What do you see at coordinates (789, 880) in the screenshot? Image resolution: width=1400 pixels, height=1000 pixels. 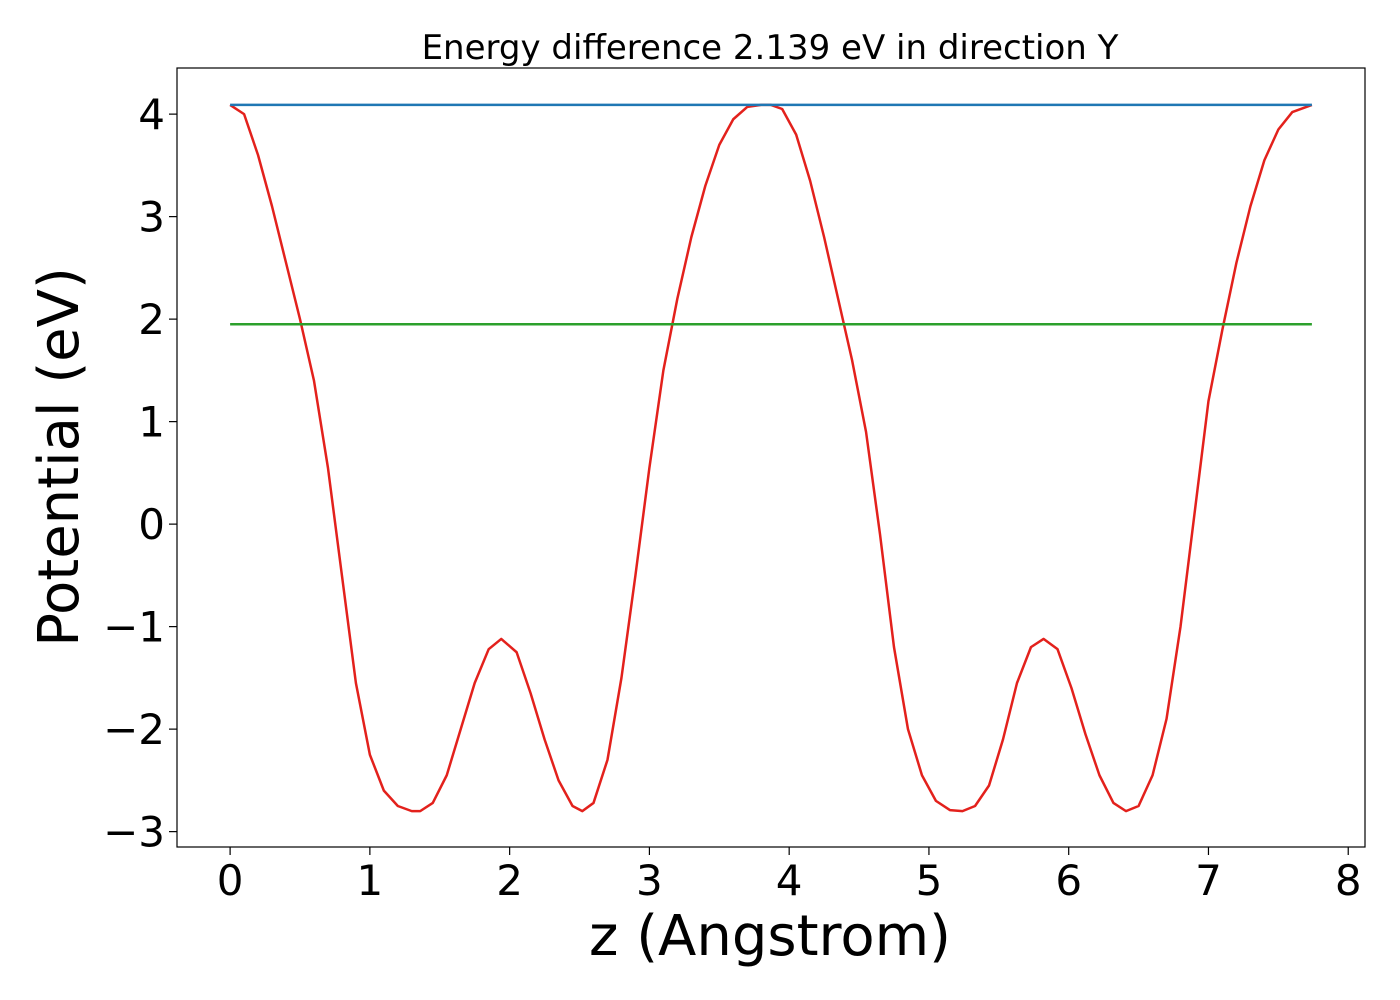 I see `x-tick-label: 4` at bounding box center [789, 880].